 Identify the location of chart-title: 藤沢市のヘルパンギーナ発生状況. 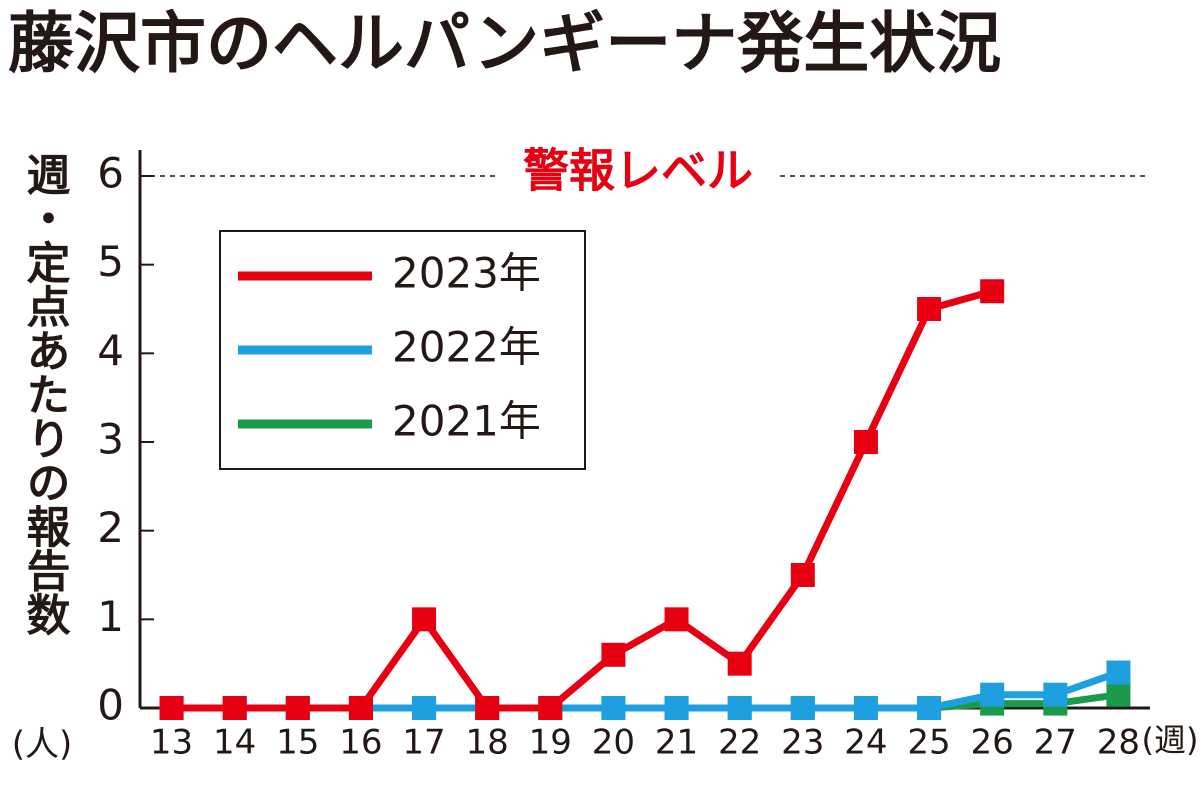
(504, 43).